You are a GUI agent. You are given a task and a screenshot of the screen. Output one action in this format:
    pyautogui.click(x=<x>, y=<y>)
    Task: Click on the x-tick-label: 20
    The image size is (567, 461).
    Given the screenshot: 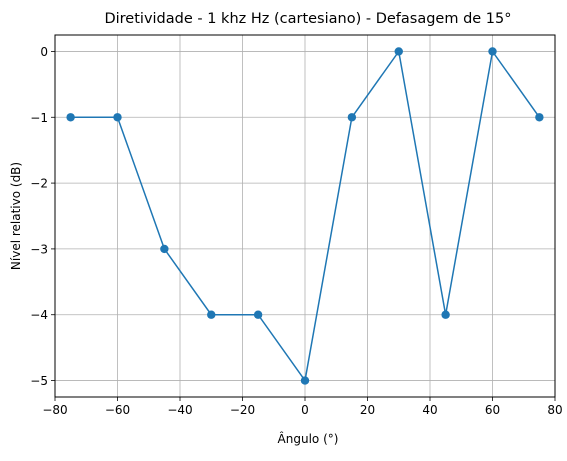 What is the action you would take?
    pyautogui.click(x=367, y=410)
    